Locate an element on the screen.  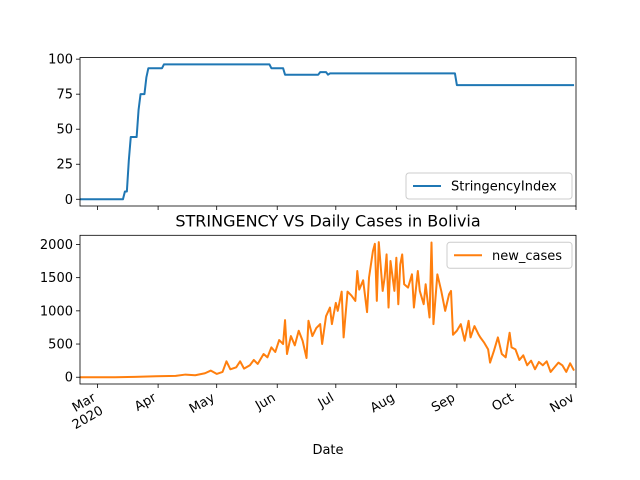
y-tick-label: 50 is located at coordinates (64, 130).